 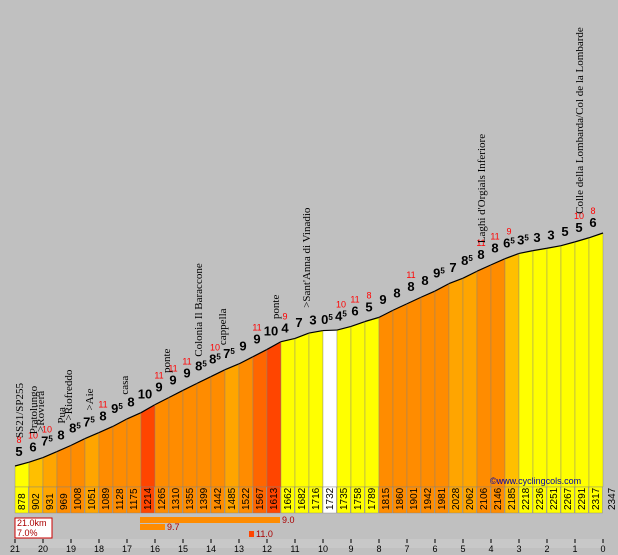 I want to click on website-credit: ©www.cyclingcols.com, so click(x=535, y=481).